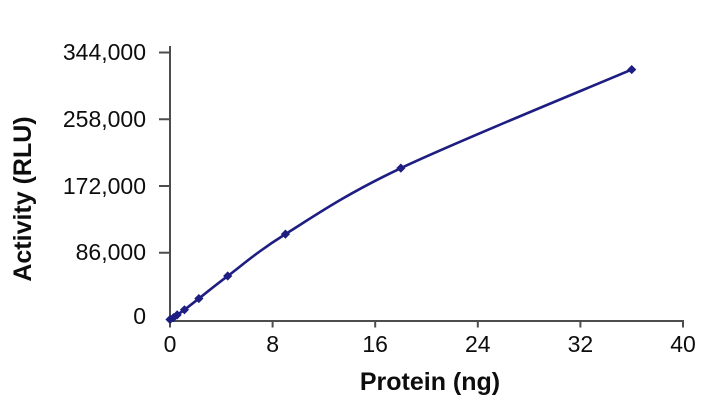  I want to click on x-tick-label: 8, so click(272, 344).